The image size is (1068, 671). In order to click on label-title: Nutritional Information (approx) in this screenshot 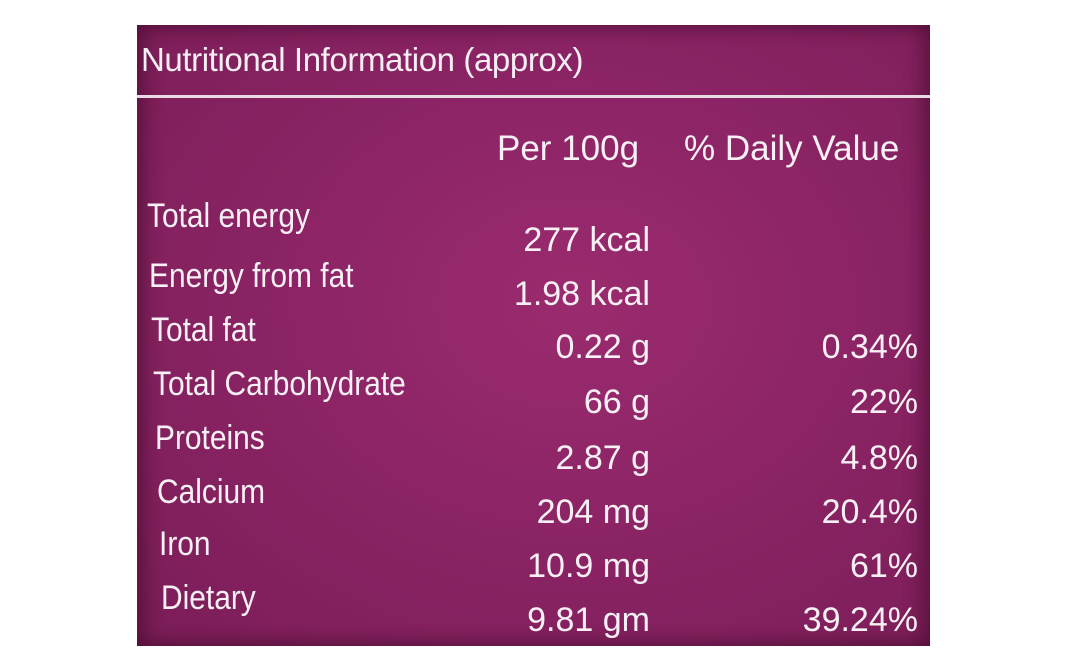, I will do `click(362, 59)`.